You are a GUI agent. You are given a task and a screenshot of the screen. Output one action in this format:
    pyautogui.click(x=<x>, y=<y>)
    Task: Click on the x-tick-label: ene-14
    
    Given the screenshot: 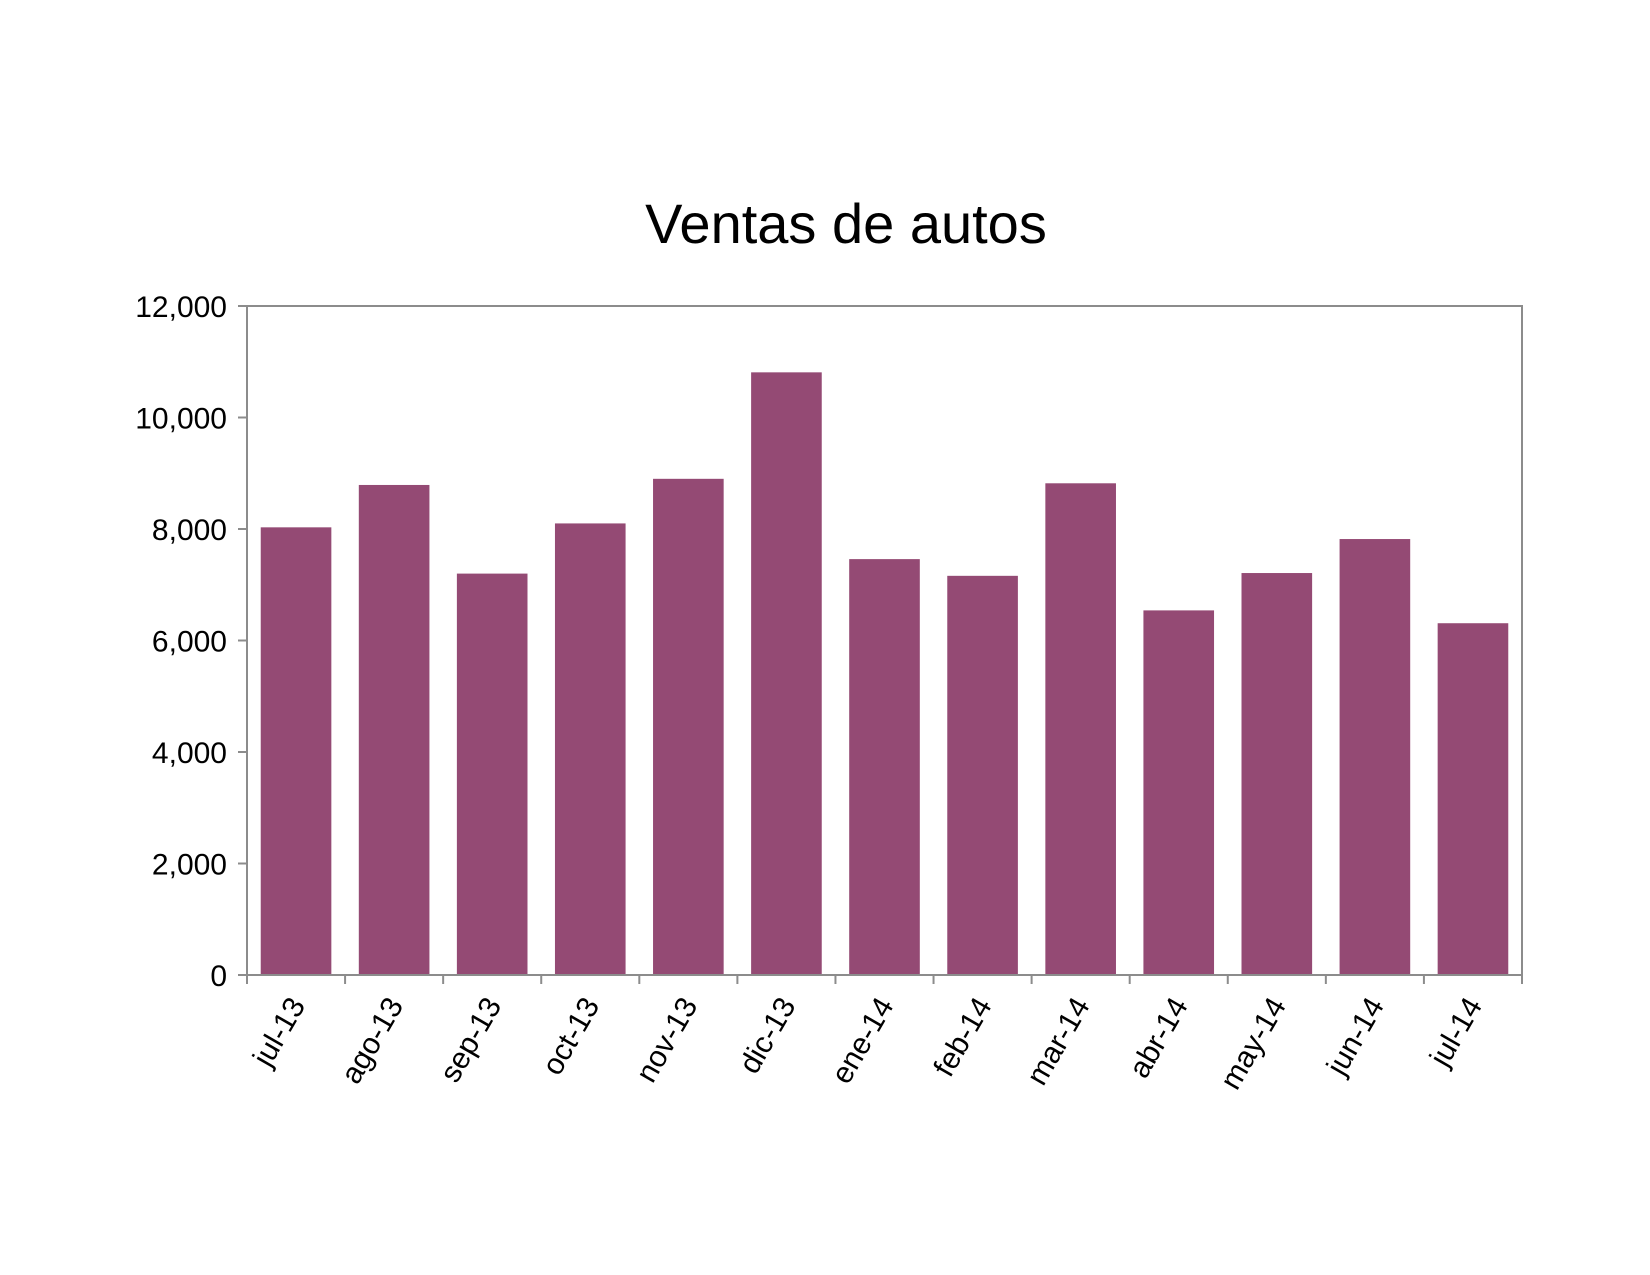 What is the action you would take?
    pyautogui.click(x=862, y=1040)
    